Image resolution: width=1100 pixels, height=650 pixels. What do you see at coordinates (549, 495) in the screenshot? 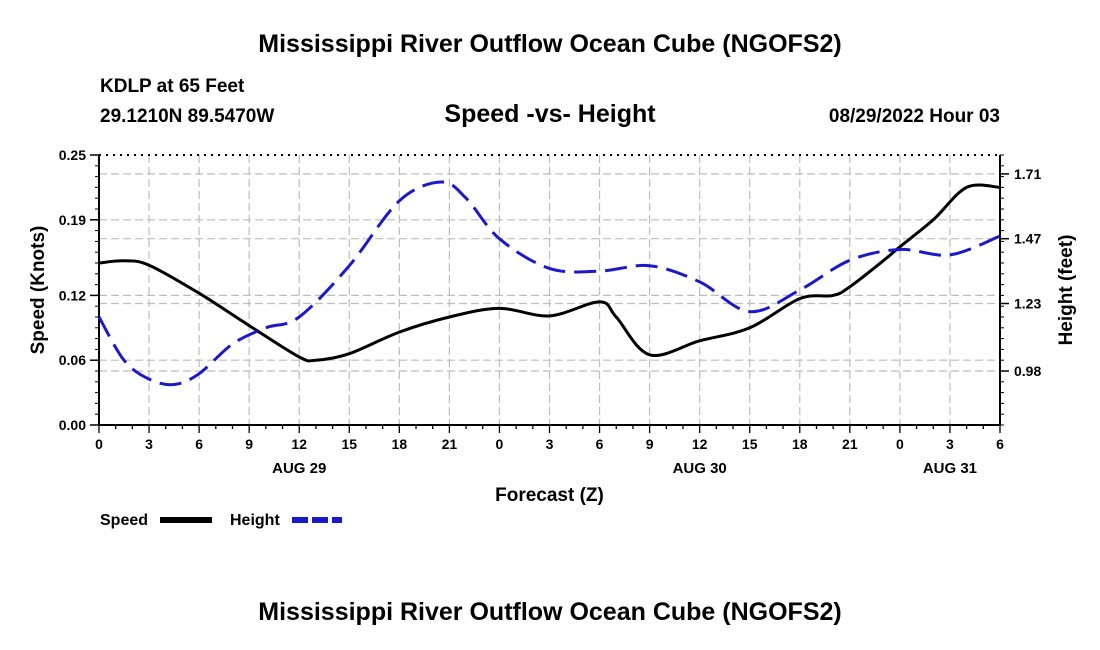
I see `x-axis-title: Forecast (Z)` at bounding box center [549, 495].